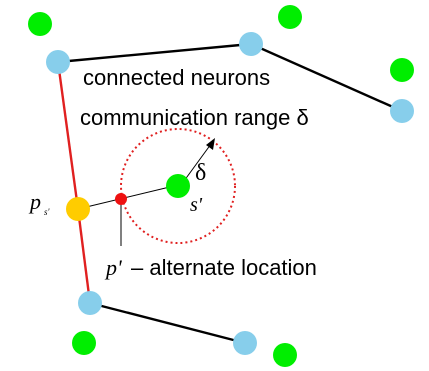 Image resolution: width=429 pixels, height=371 pixels. I want to click on link-bottom-left-to-bottom-right, so click(167, 323).